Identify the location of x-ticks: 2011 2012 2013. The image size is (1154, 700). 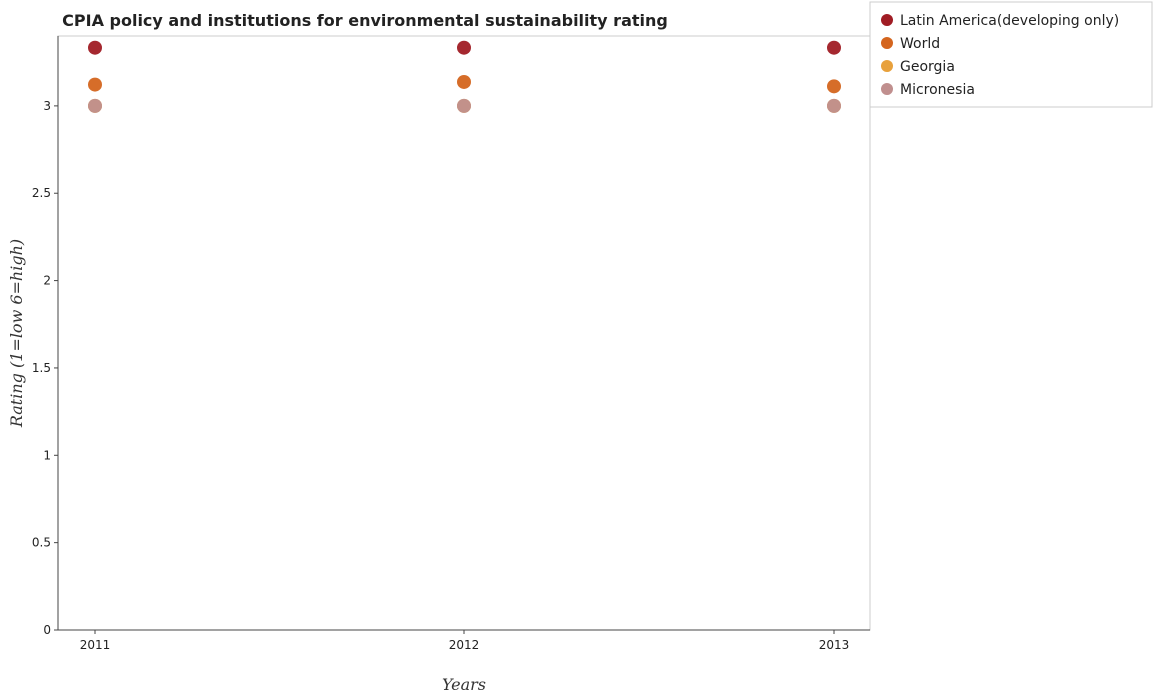
(465, 641).